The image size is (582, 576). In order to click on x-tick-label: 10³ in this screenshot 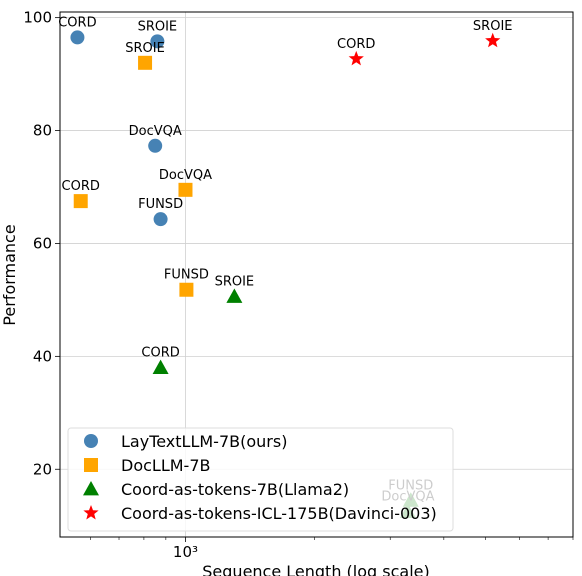, I will do `click(185, 552)`.